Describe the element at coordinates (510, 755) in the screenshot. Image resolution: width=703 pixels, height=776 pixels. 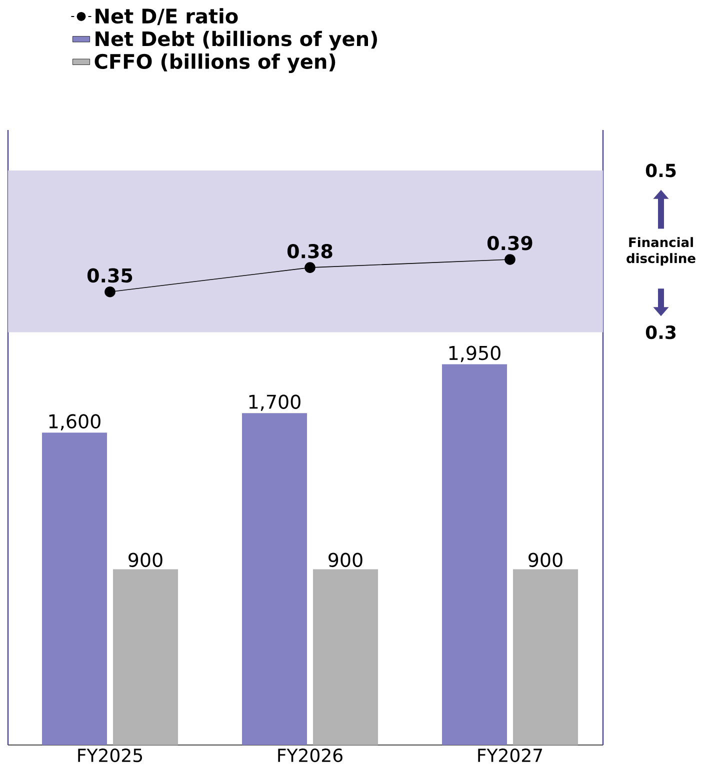
I see `x-tick-label: FY2027` at that location.